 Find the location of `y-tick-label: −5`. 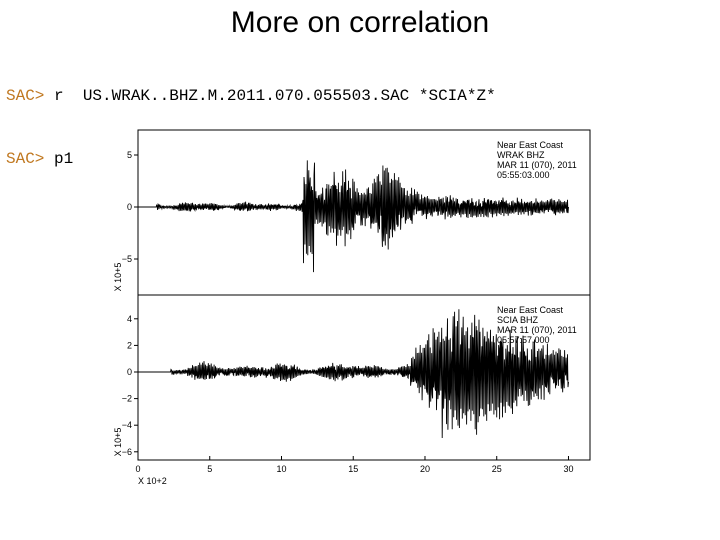

y-tick-label: −5 is located at coordinates (127, 259).